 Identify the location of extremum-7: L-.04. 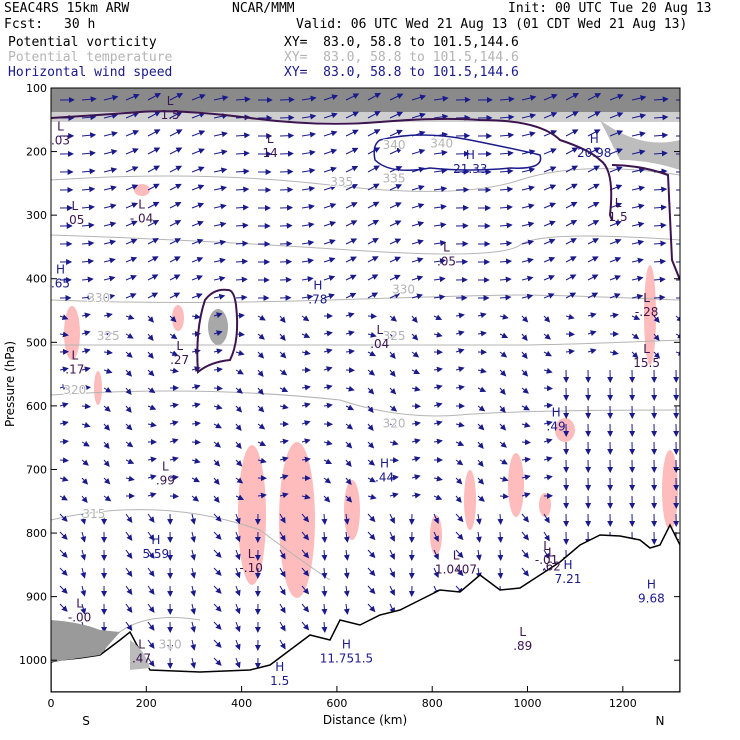
(141, 212).